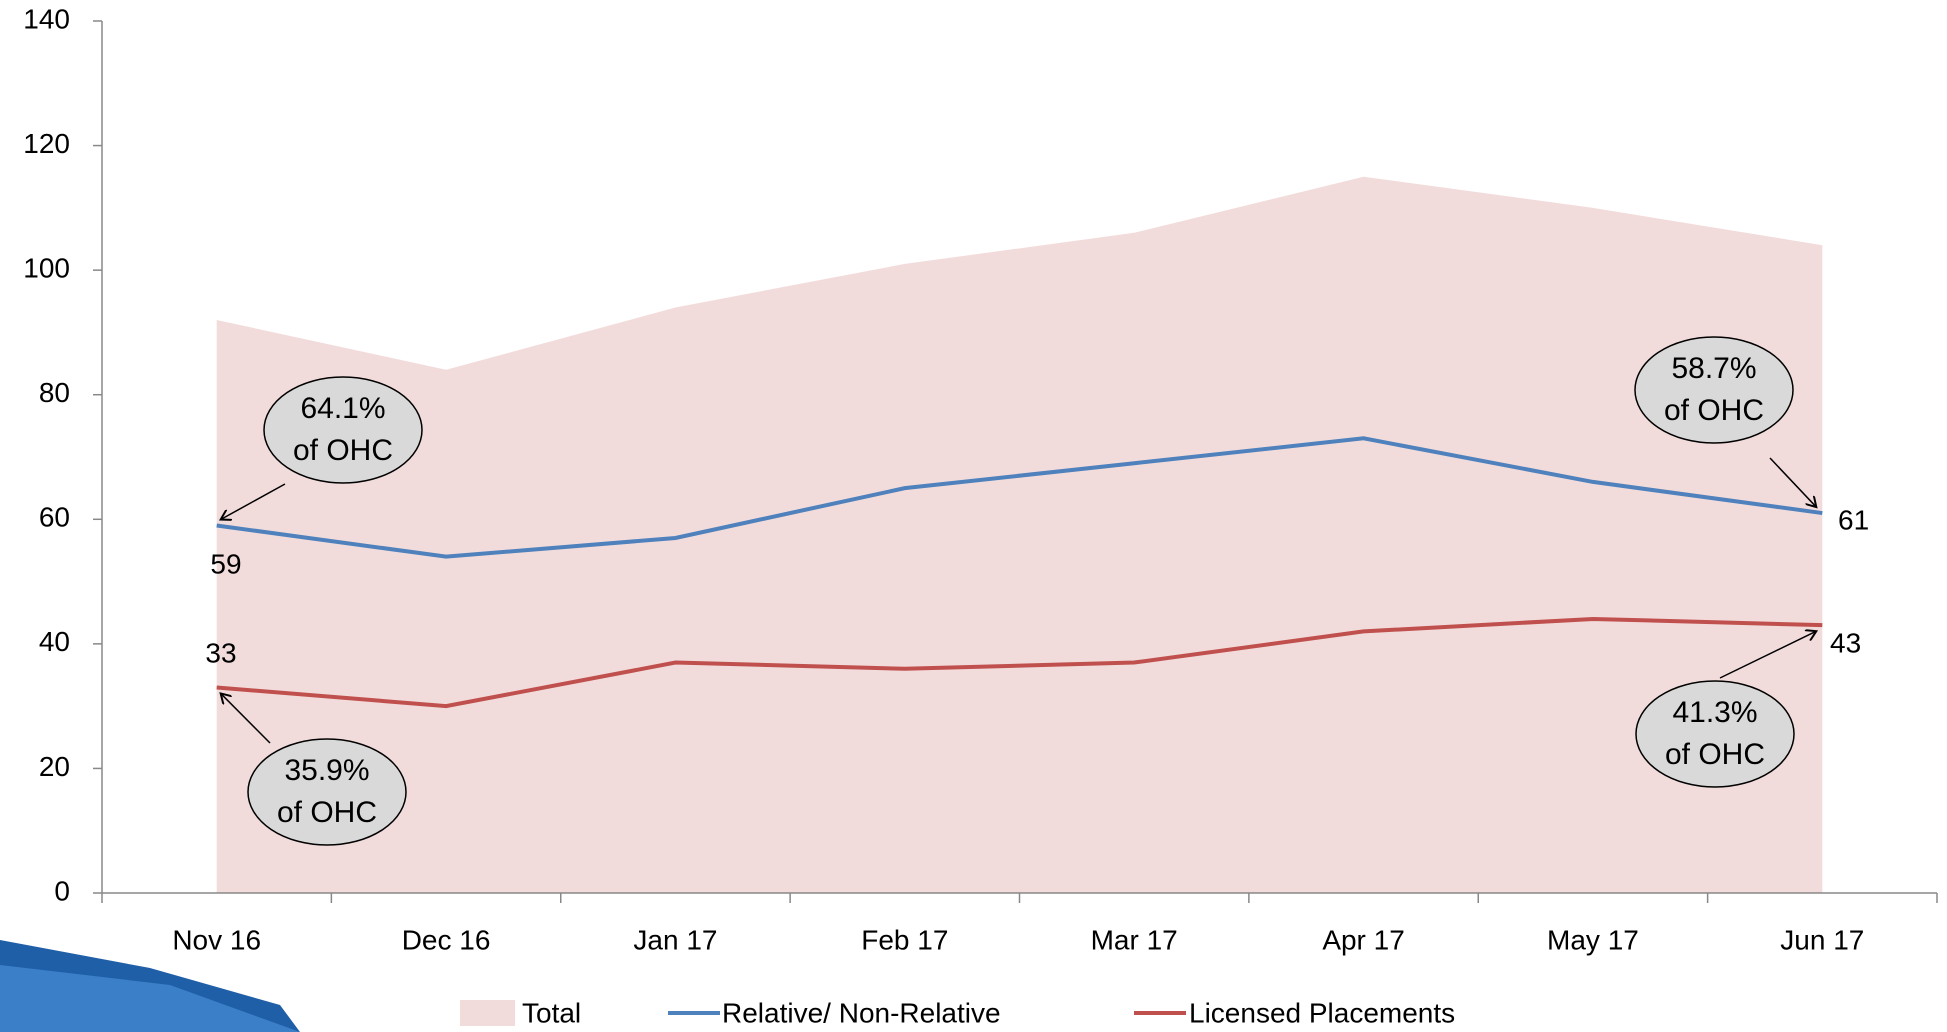 The image size is (1947, 1032). What do you see at coordinates (54, 766) in the screenshot?
I see `y-tick-label: 20` at bounding box center [54, 766].